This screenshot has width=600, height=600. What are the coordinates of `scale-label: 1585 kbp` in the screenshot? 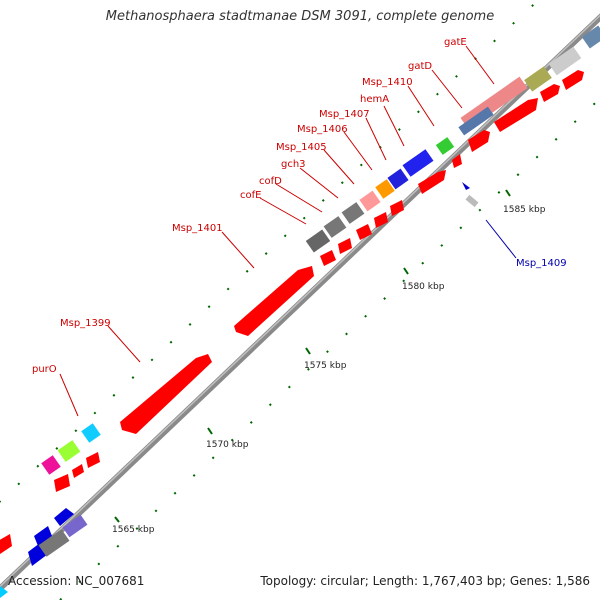 It's located at (524, 210).